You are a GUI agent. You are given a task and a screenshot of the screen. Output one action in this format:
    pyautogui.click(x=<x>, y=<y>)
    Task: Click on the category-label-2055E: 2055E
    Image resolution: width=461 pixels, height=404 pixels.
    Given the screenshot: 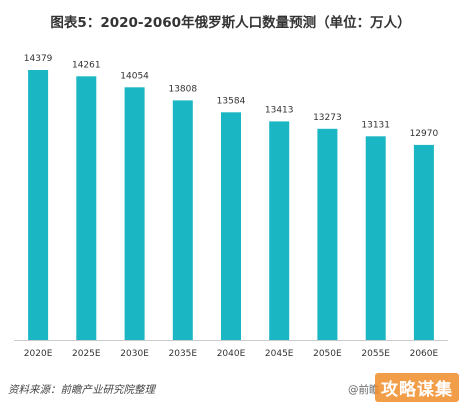 What is the action you would take?
    pyautogui.click(x=375, y=354)
    